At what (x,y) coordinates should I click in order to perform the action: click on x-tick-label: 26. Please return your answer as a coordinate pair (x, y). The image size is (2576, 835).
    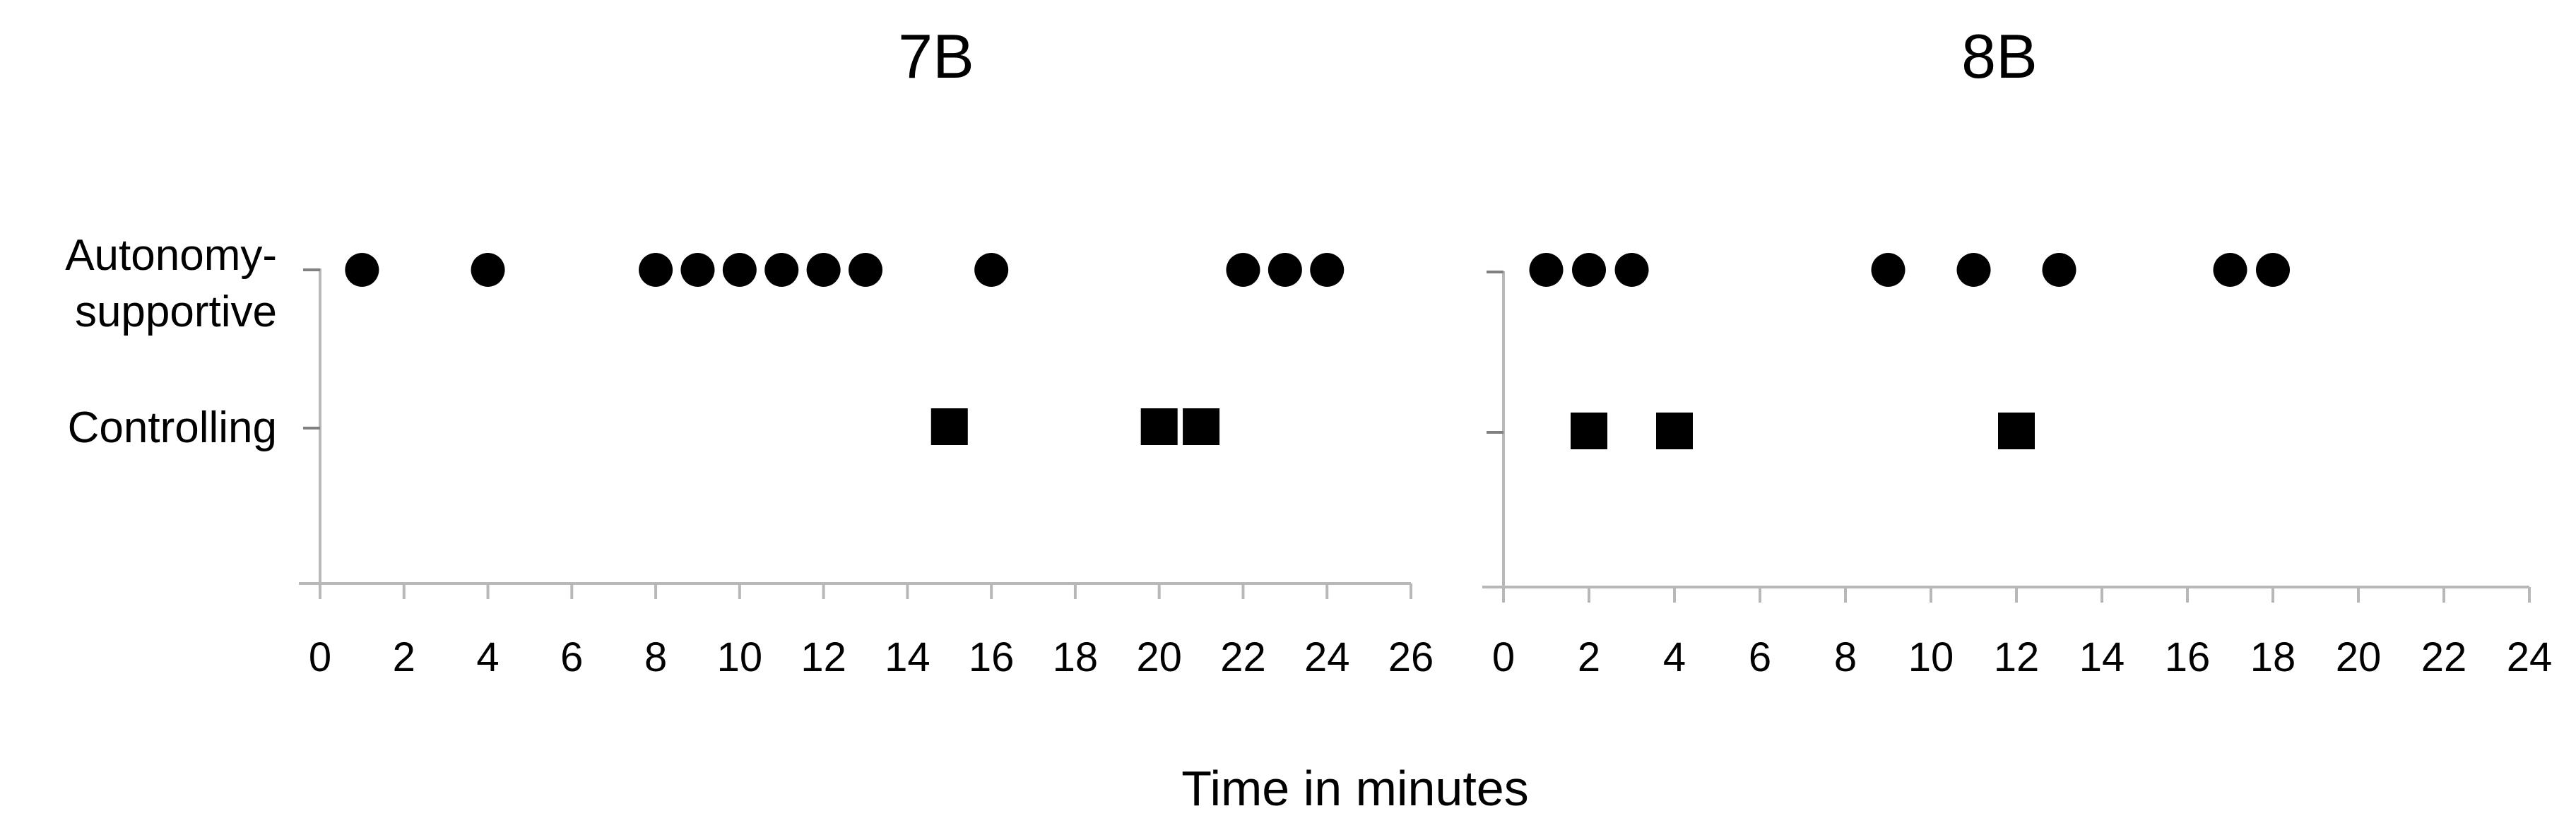
    Looking at the image, I should click on (1411, 657).